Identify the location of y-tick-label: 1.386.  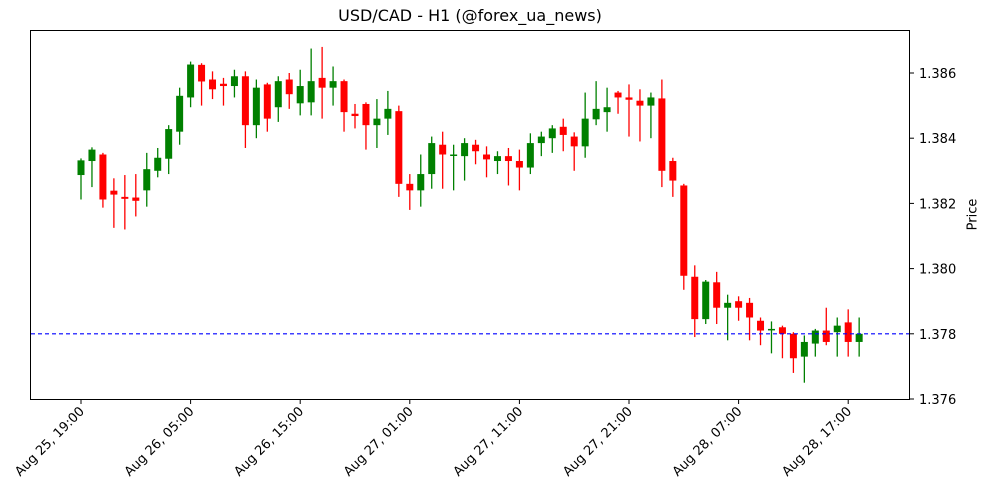
(937, 74).